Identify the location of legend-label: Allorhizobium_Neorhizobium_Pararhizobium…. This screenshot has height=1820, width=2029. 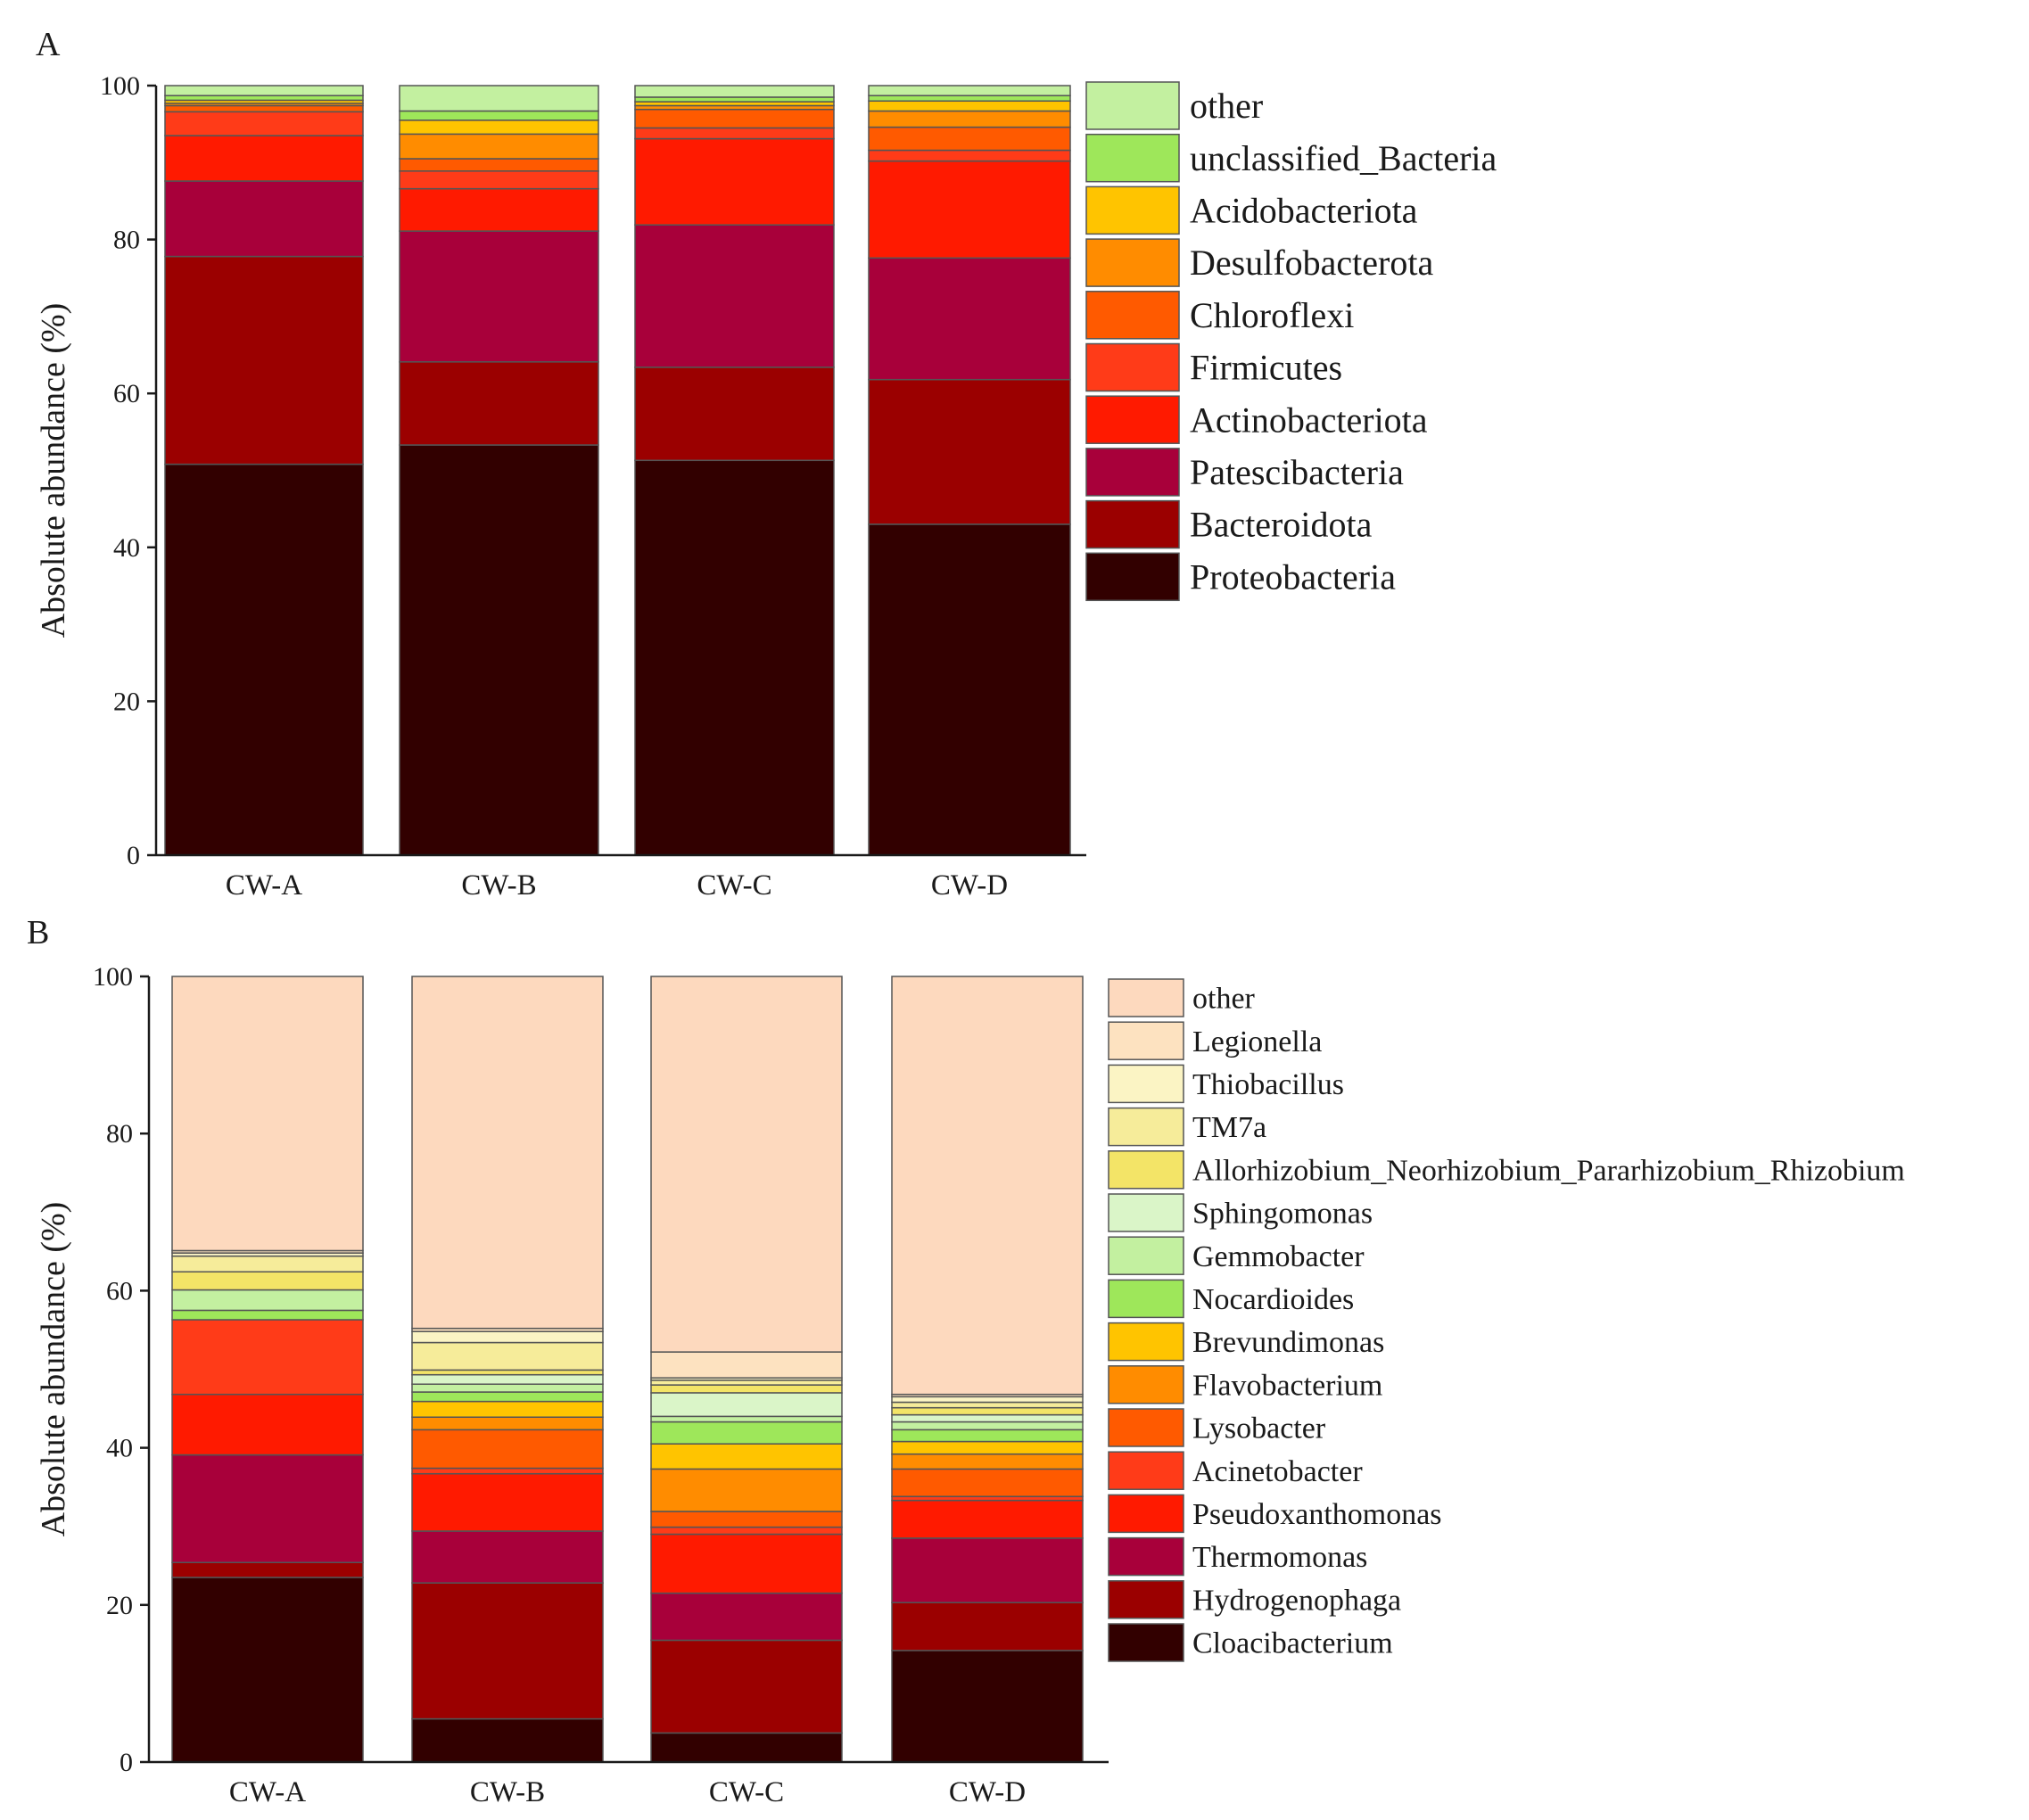
(1548, 1171).